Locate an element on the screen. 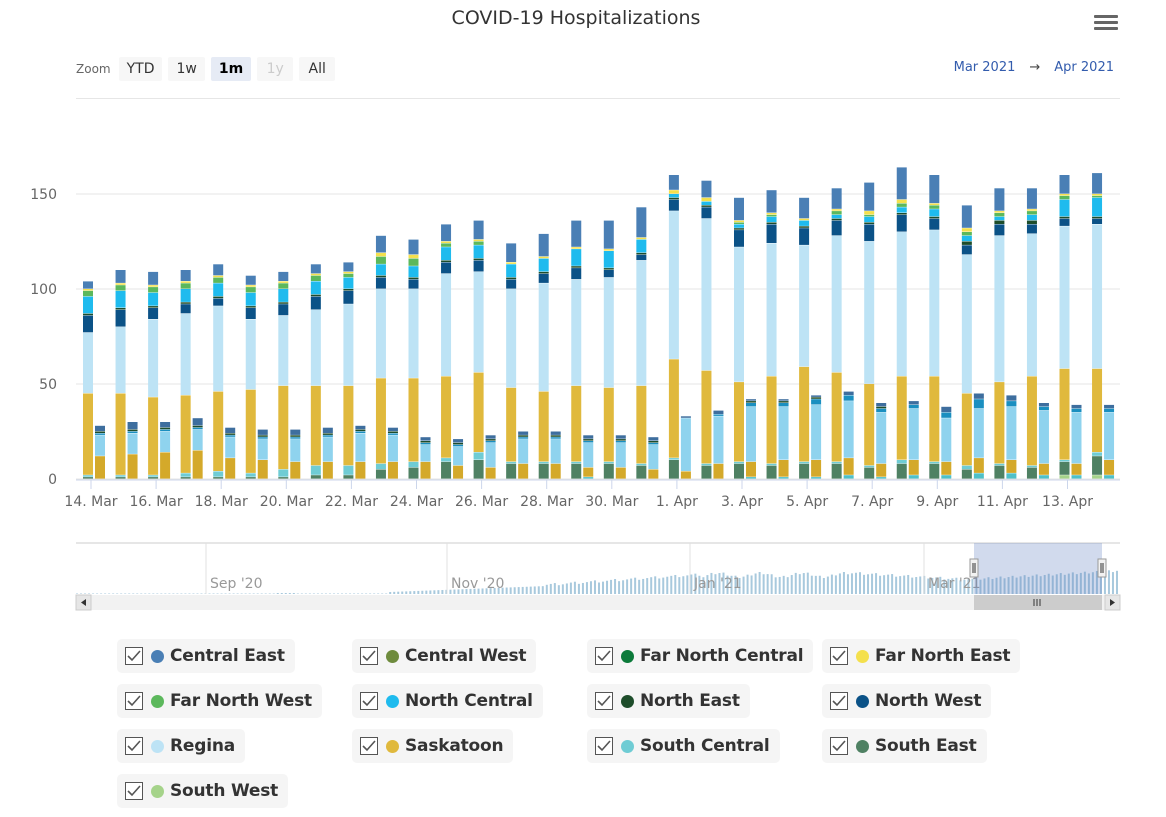 This screenshot has height=817, width=1166. legend-item-north-central: North Central is located at coordinates (447, 701).